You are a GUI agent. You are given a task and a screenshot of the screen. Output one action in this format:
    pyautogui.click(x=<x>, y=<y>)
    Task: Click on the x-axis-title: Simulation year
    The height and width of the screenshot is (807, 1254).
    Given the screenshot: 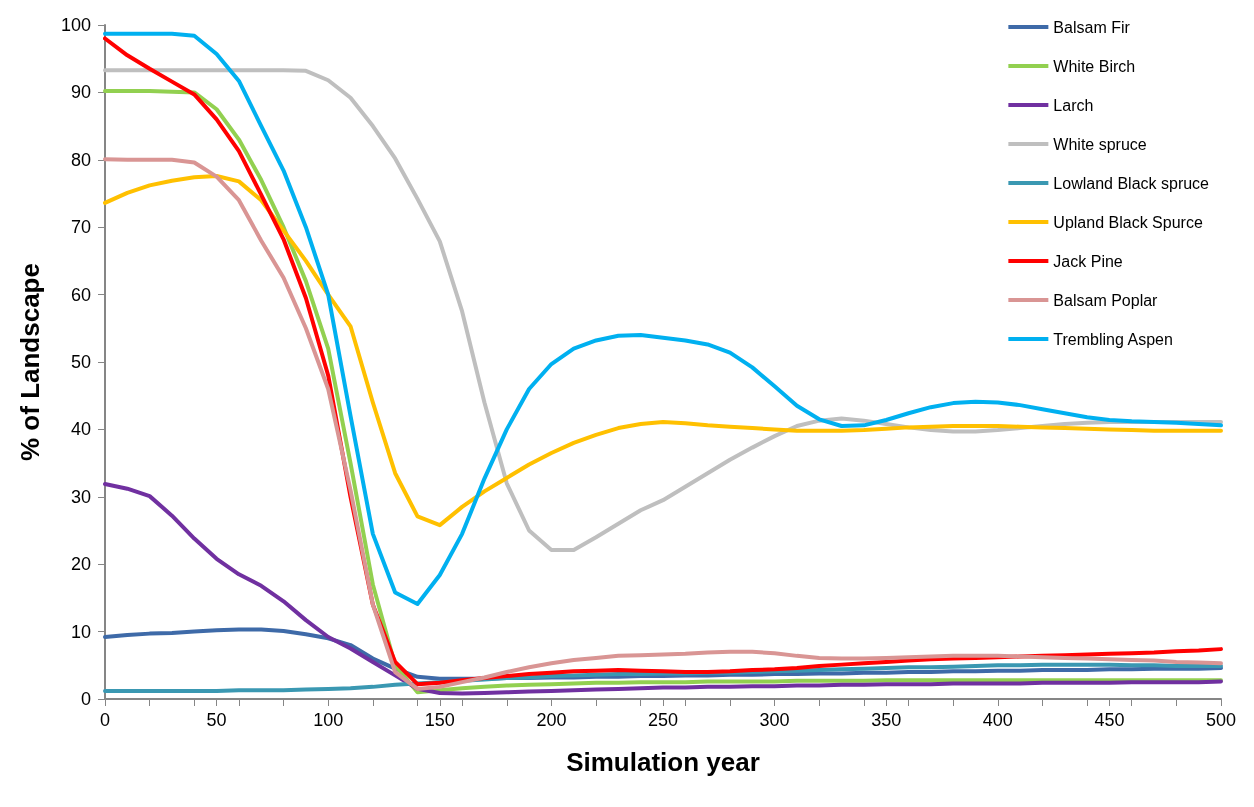 What is the action you would take?
    pyautogui.click(x=663, y=762)
    